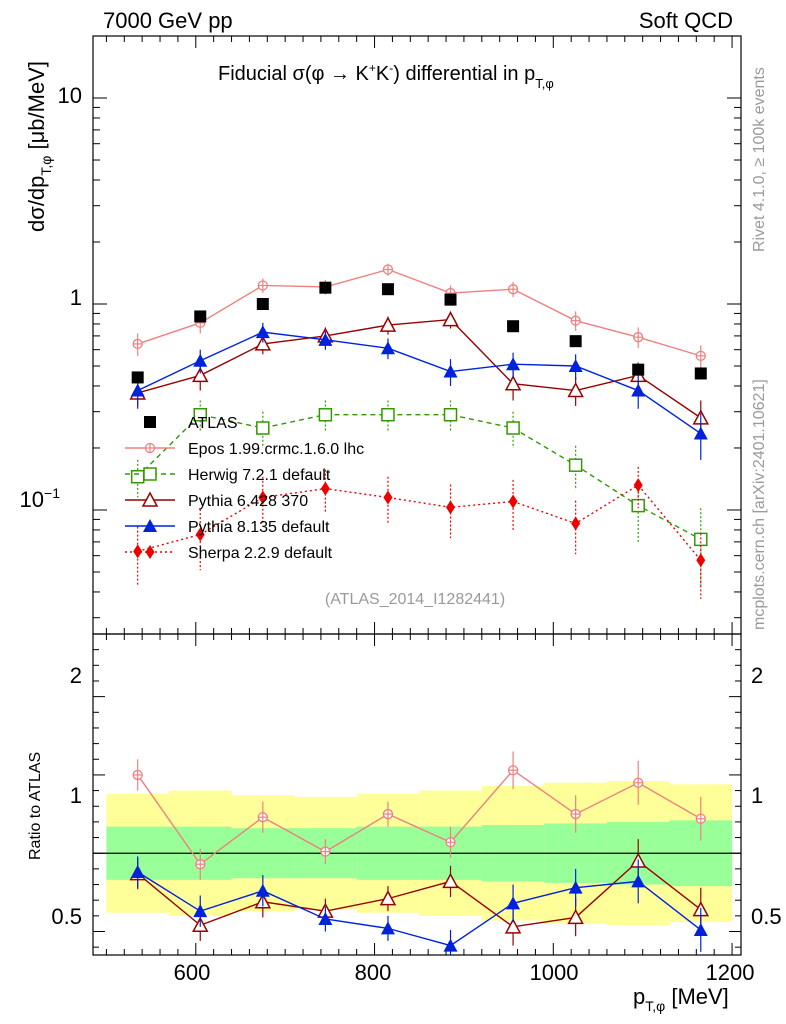 The height and width of the screenshot is (1024, 786). What do you see at coordinates (192, 972) in the screenshot?
I see `x-tick-label-600: 600` at bounding box center [192, 972].